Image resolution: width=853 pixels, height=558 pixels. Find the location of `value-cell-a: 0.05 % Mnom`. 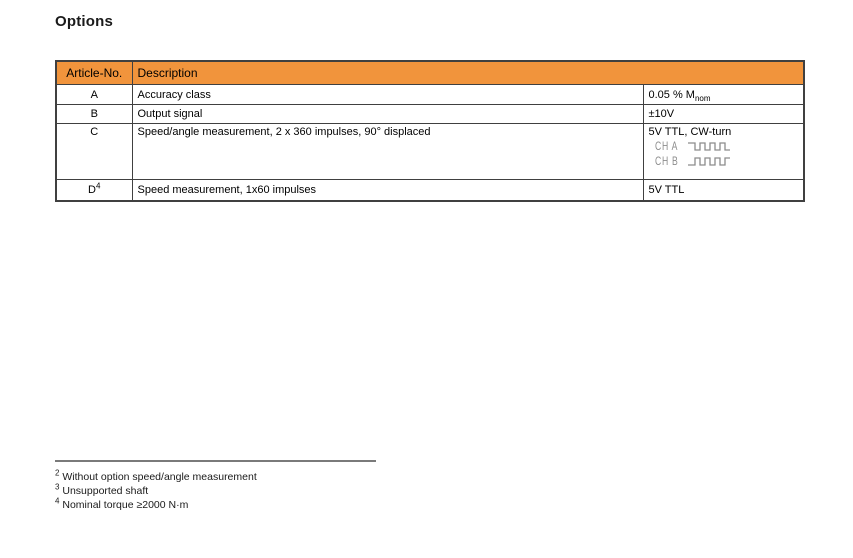

value-cell-a: 0.05 % Mnom is located at coordinates (723, 94).